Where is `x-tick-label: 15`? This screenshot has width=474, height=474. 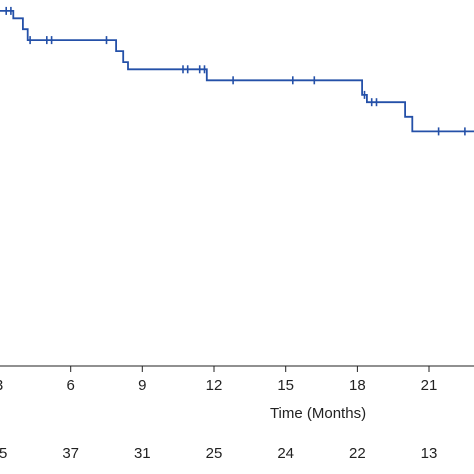 x-tick-label: 15 is located at coordinates (285, 385).